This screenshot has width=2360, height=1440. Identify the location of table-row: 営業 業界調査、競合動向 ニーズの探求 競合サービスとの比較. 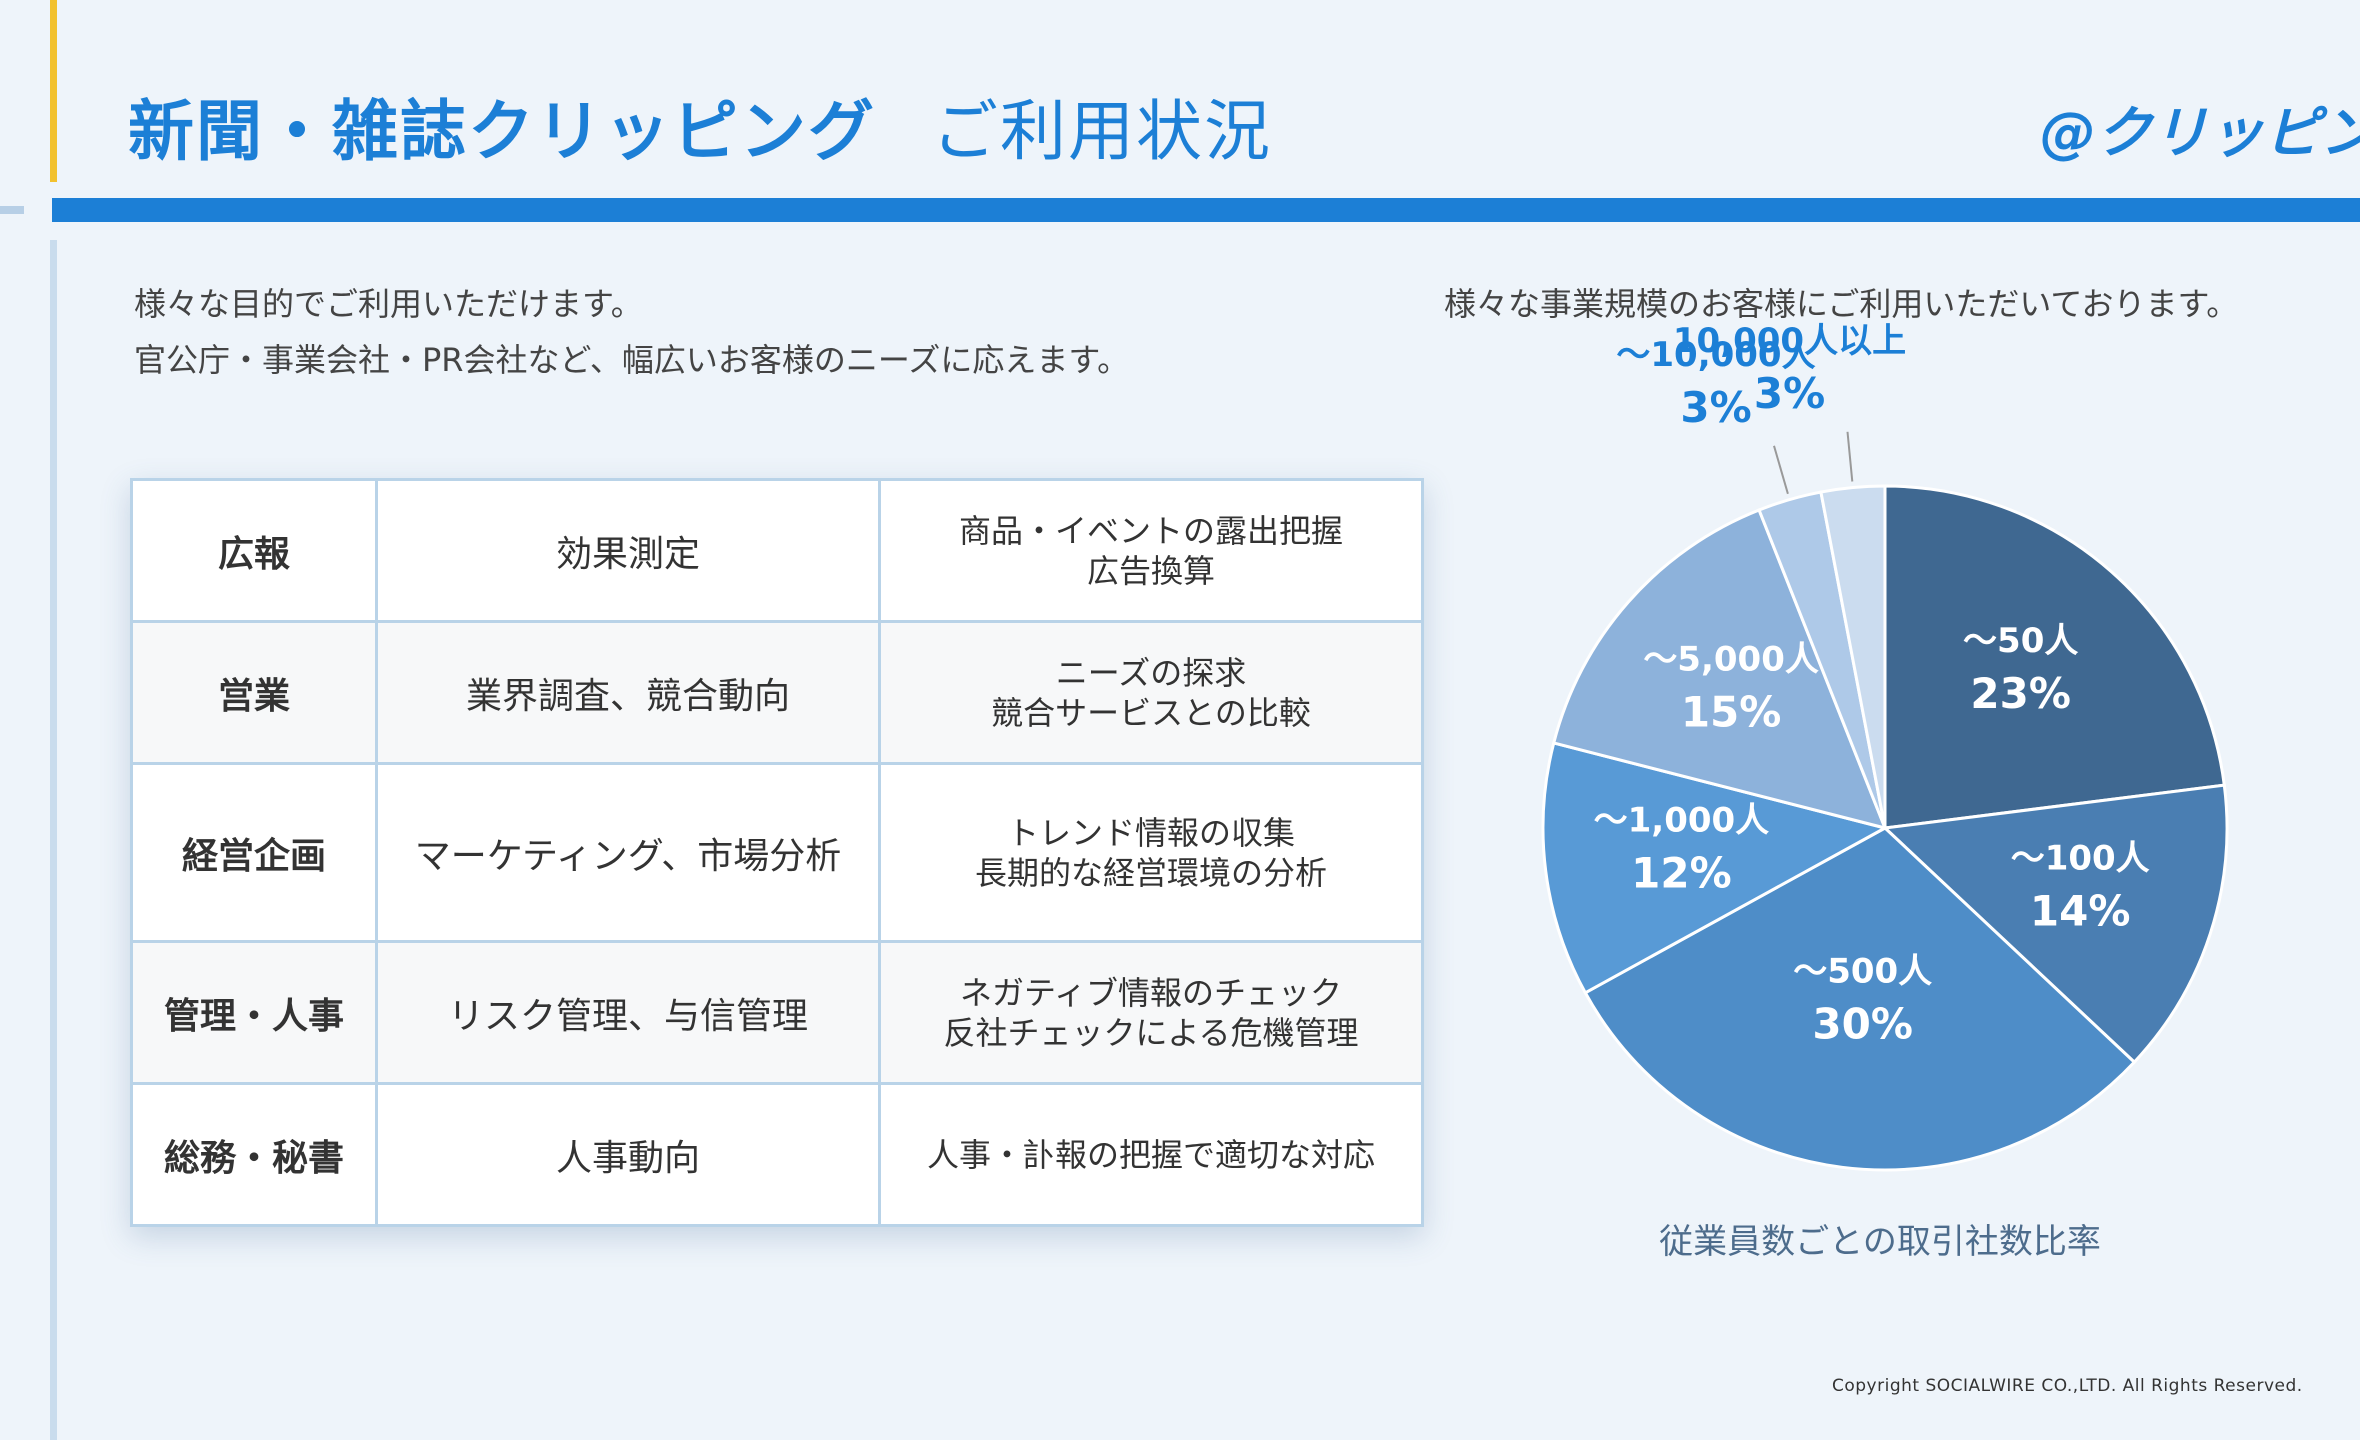
(777, 692).